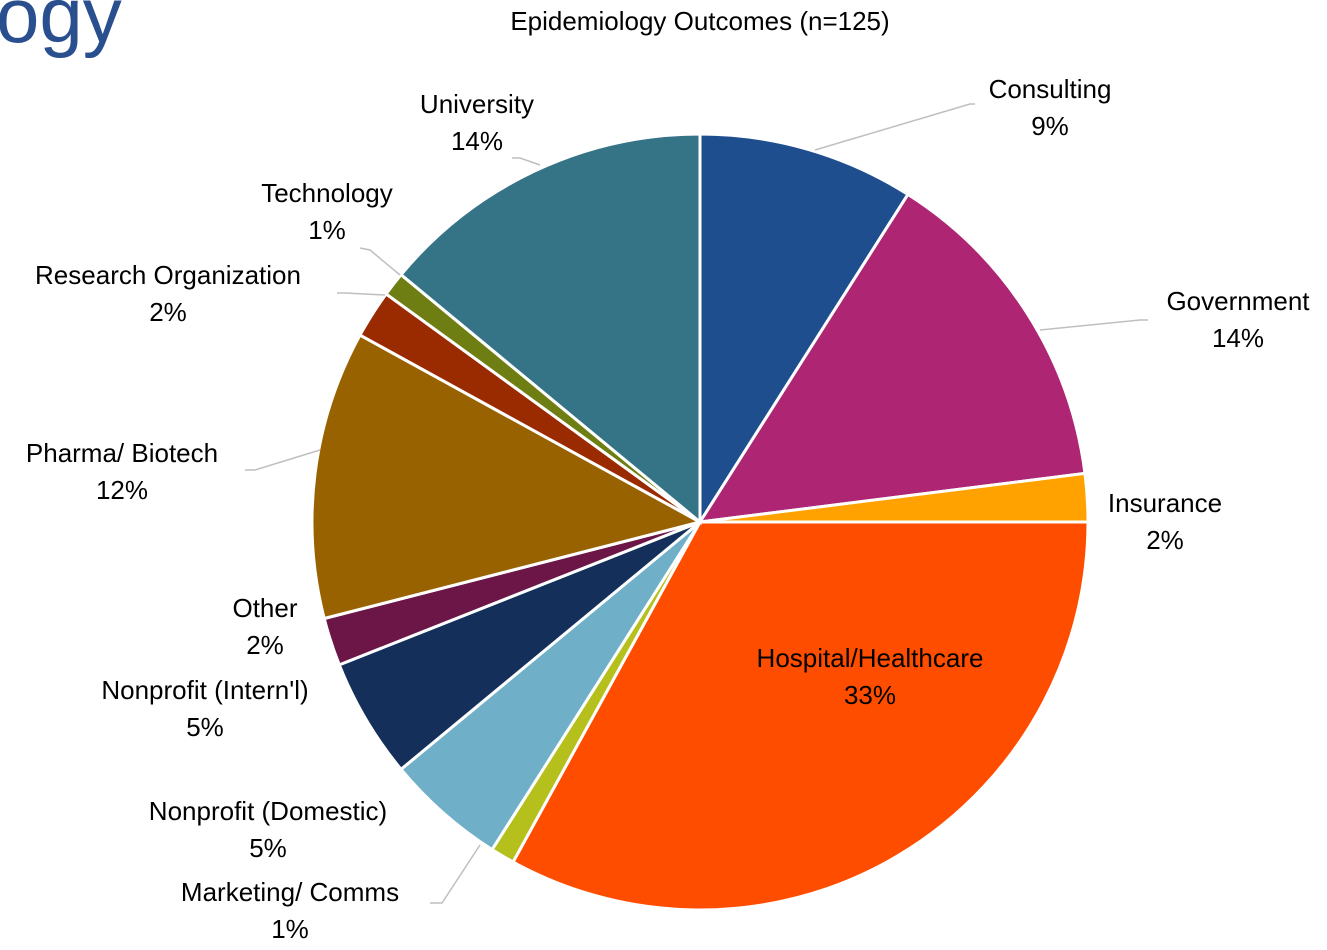 Image resolution: width=1327 pixels, height=950 pixels. What do you see at coordinates (870, 695) in the screenshot?
I see `slice-value-label: 33%` at bounding box center [870, 695].